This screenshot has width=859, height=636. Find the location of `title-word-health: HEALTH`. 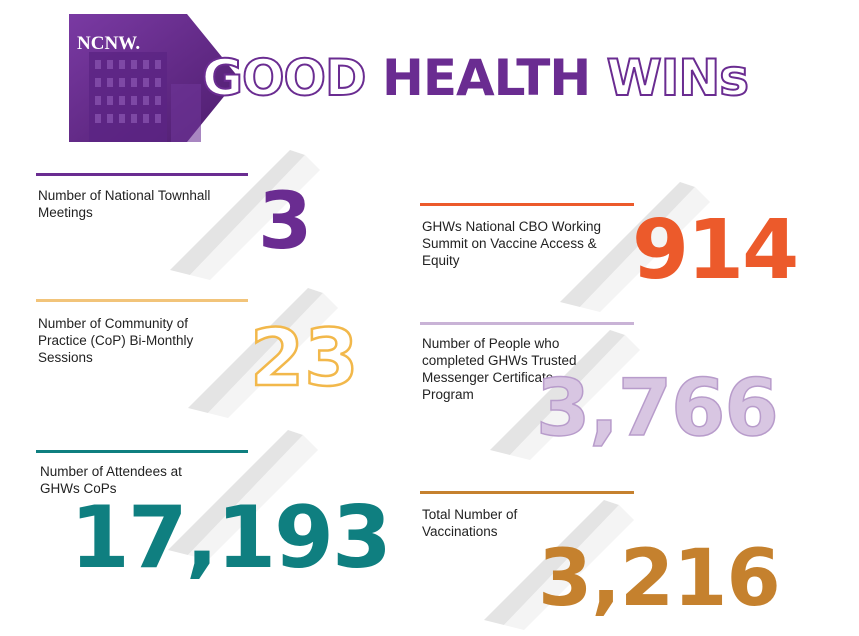

title-word-health: HEALTH is located at coordinates (486, 78).